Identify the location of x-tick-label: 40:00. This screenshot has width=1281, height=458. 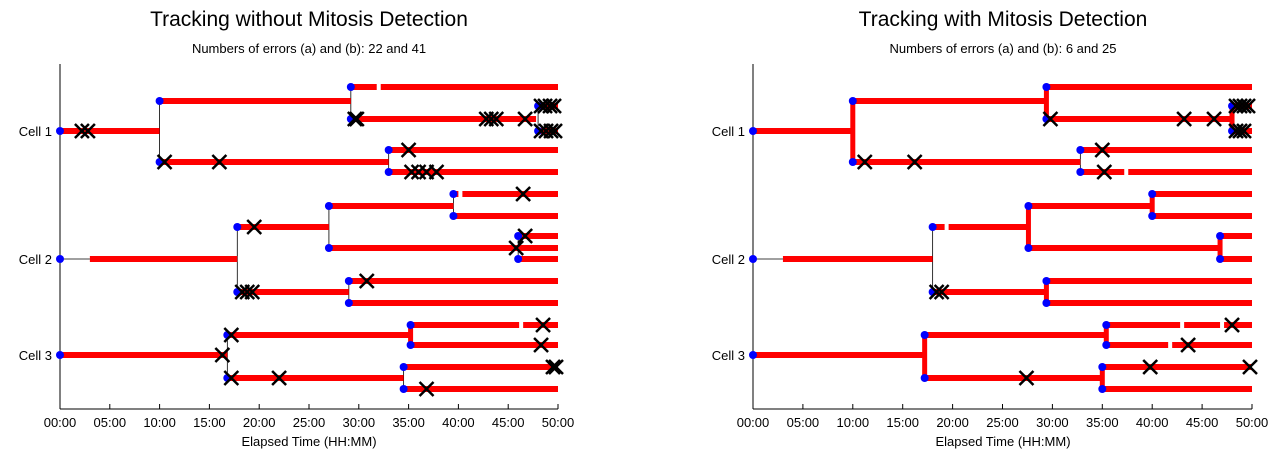
(1152, 422).